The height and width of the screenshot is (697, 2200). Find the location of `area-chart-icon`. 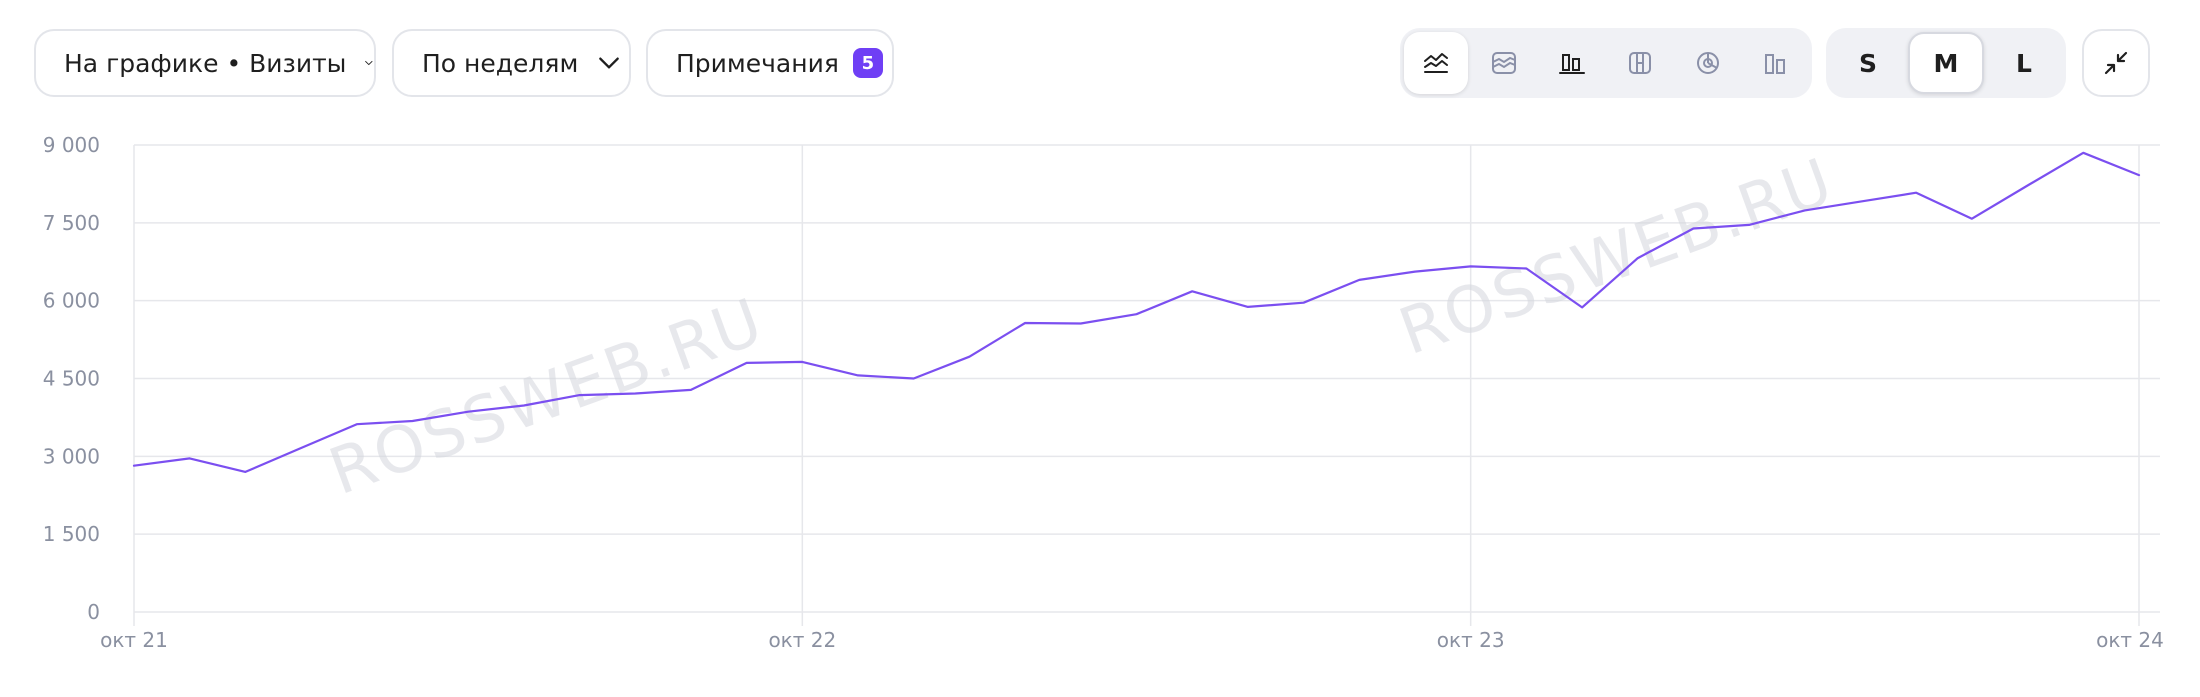

area-chart-icon is located at coordinates (1504, 63).